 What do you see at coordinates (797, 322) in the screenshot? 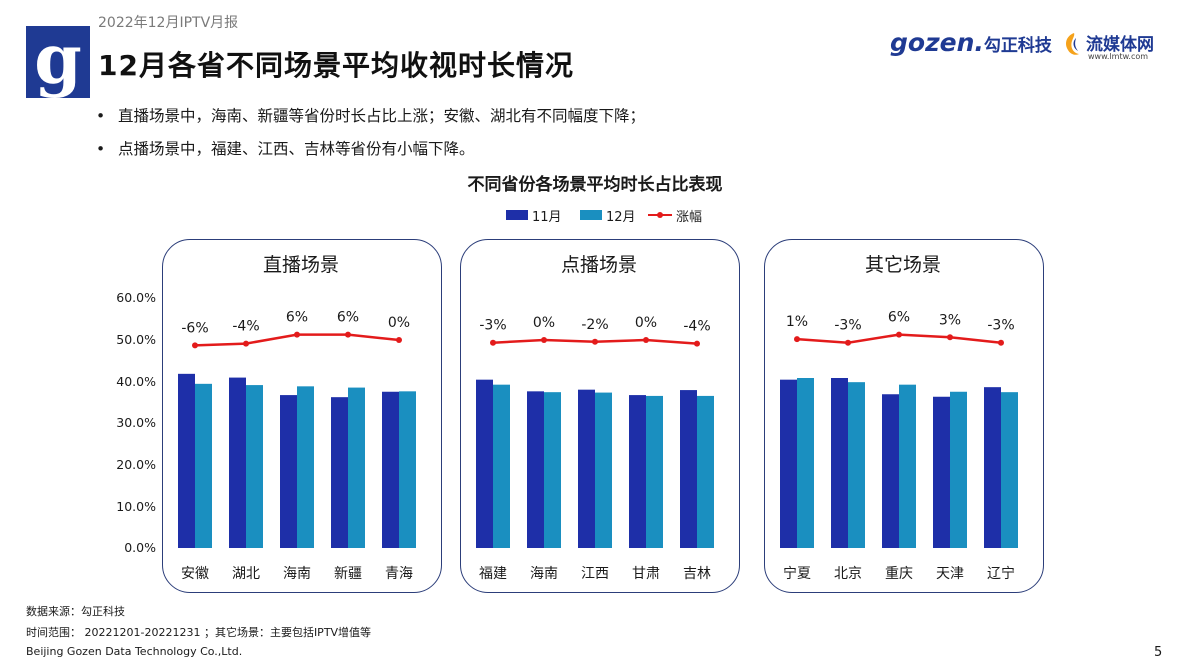
I see `change-label: 1%` at bounding box center [797, 322].